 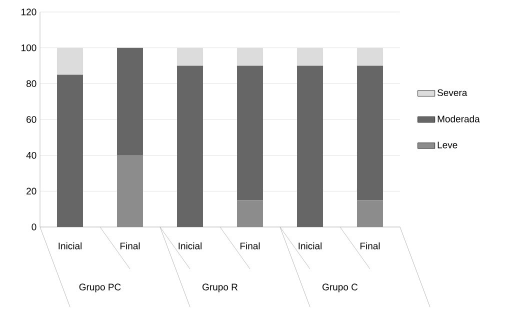 What do you see at coordinates (29, 12) in the screenshot?
I see `y-tick-label: 120` at bounding box center [29, 12].